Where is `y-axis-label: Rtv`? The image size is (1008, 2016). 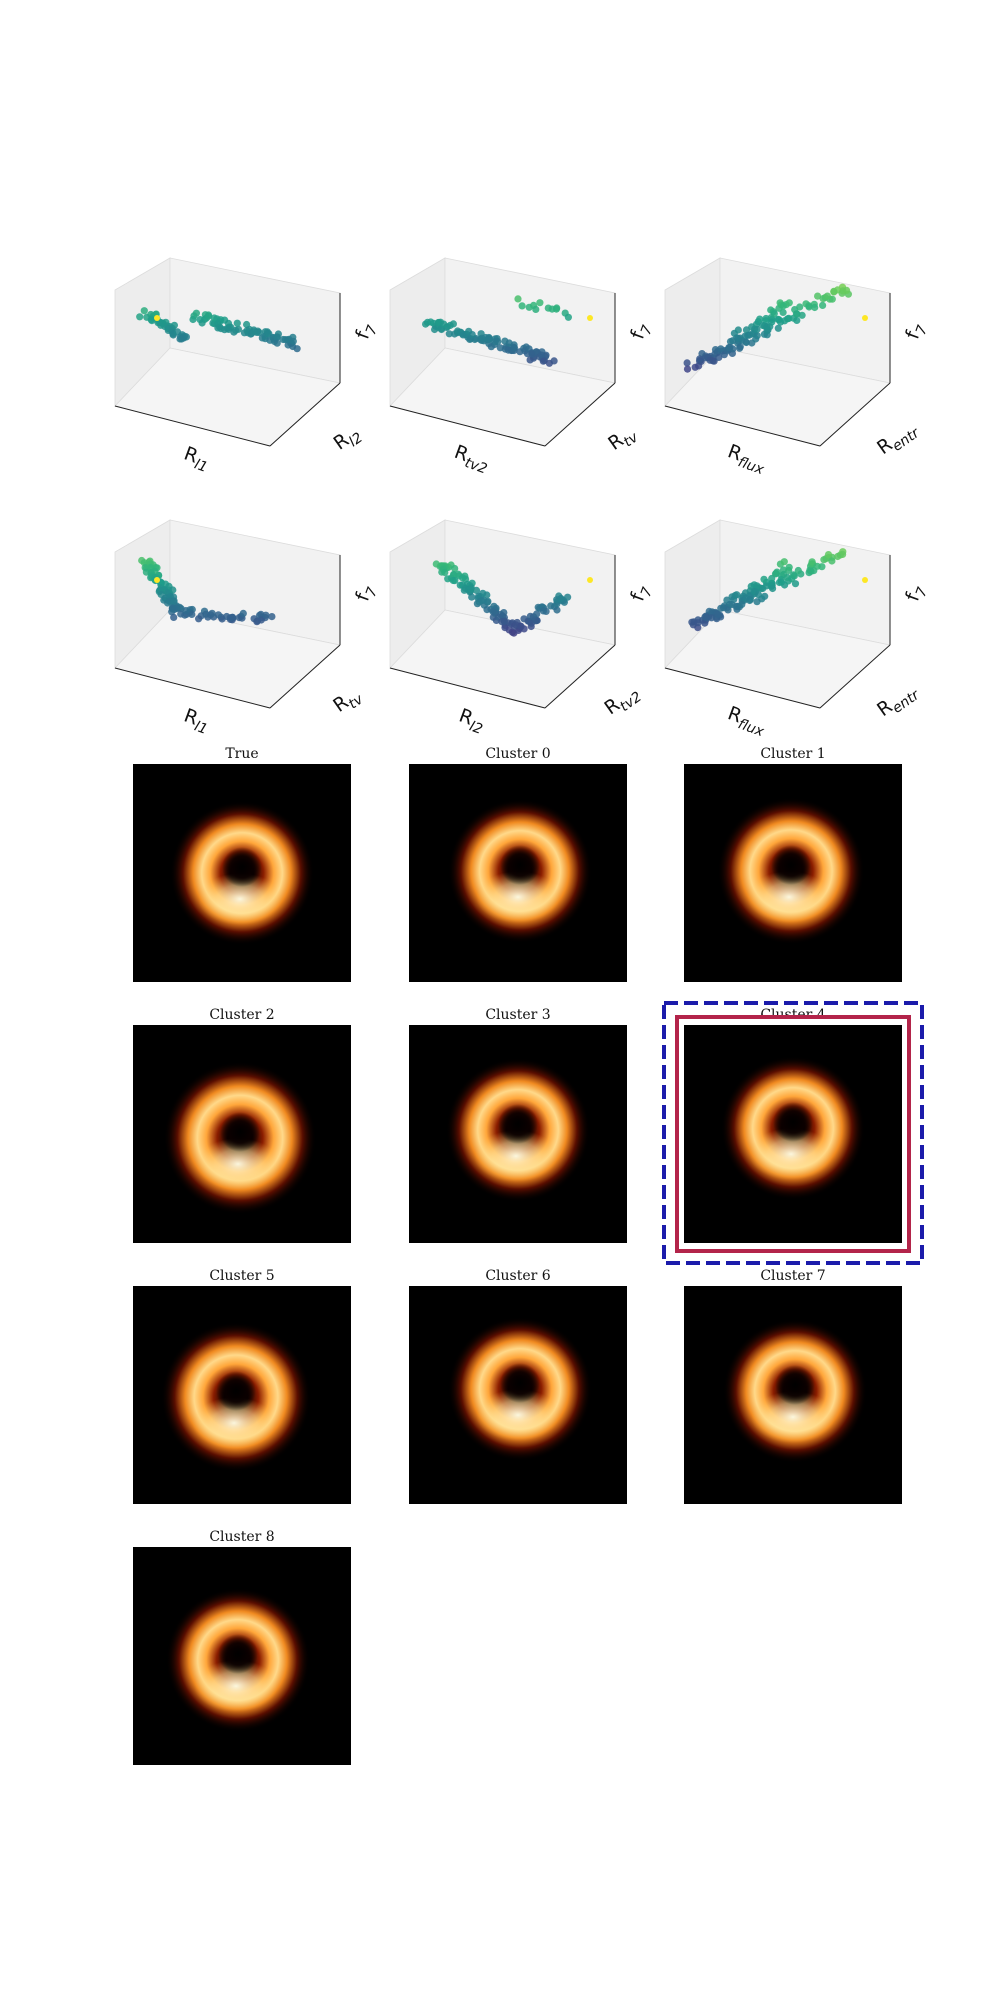 y-axis-label: Rtv is located at coordinates (348, 701).